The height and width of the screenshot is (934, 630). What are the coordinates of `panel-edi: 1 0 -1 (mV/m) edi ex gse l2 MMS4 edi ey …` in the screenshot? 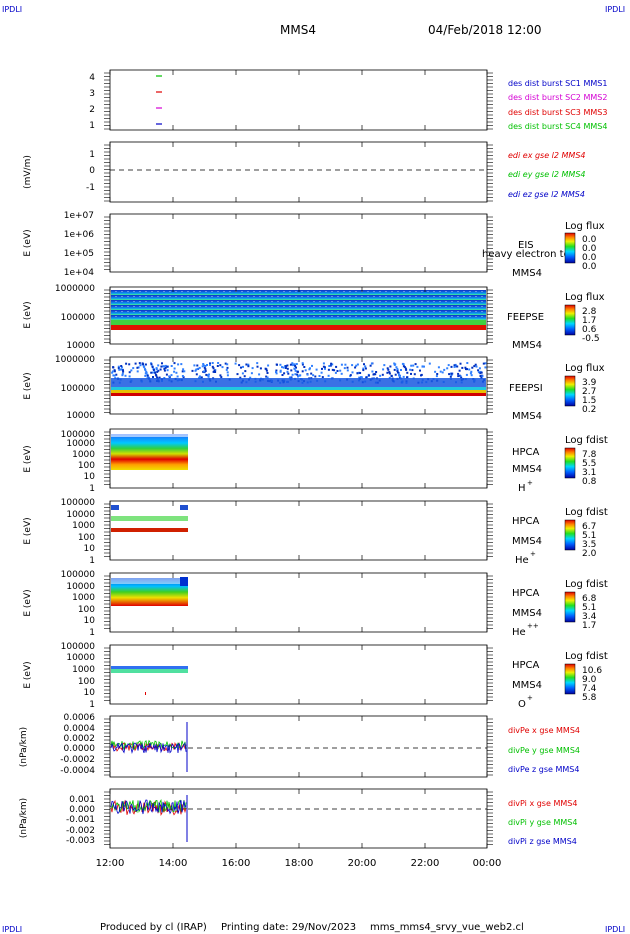 It's located at (304, 172).